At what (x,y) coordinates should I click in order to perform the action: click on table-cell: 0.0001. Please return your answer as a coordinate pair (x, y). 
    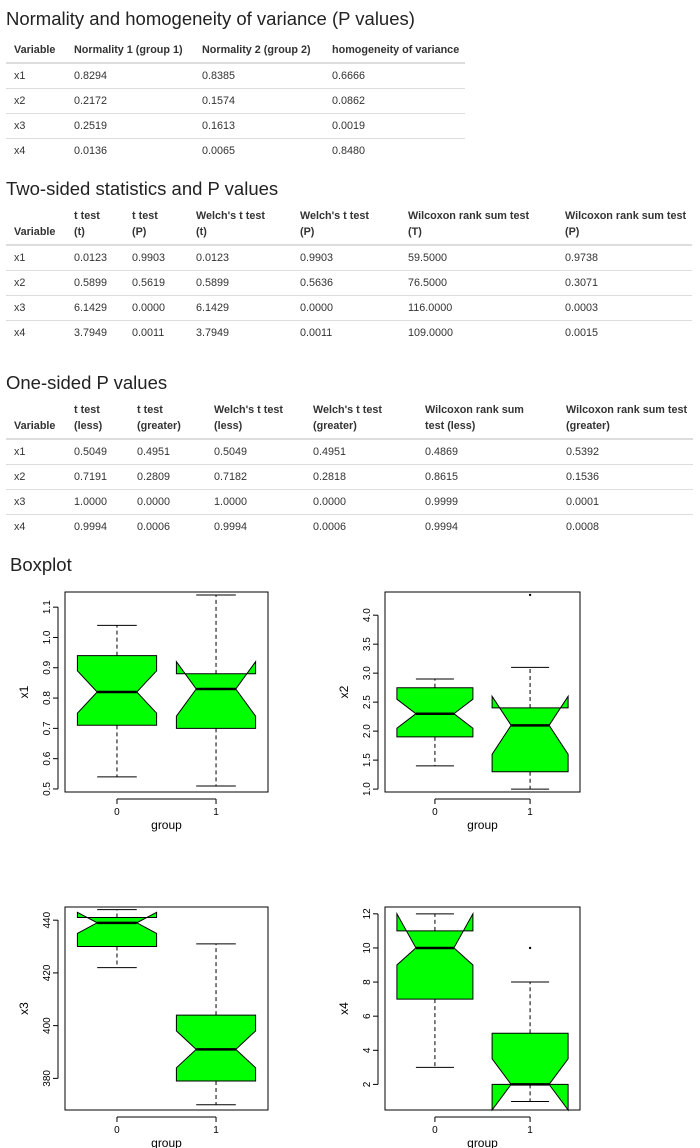
    Looking at the image, I should click on (626, 502).